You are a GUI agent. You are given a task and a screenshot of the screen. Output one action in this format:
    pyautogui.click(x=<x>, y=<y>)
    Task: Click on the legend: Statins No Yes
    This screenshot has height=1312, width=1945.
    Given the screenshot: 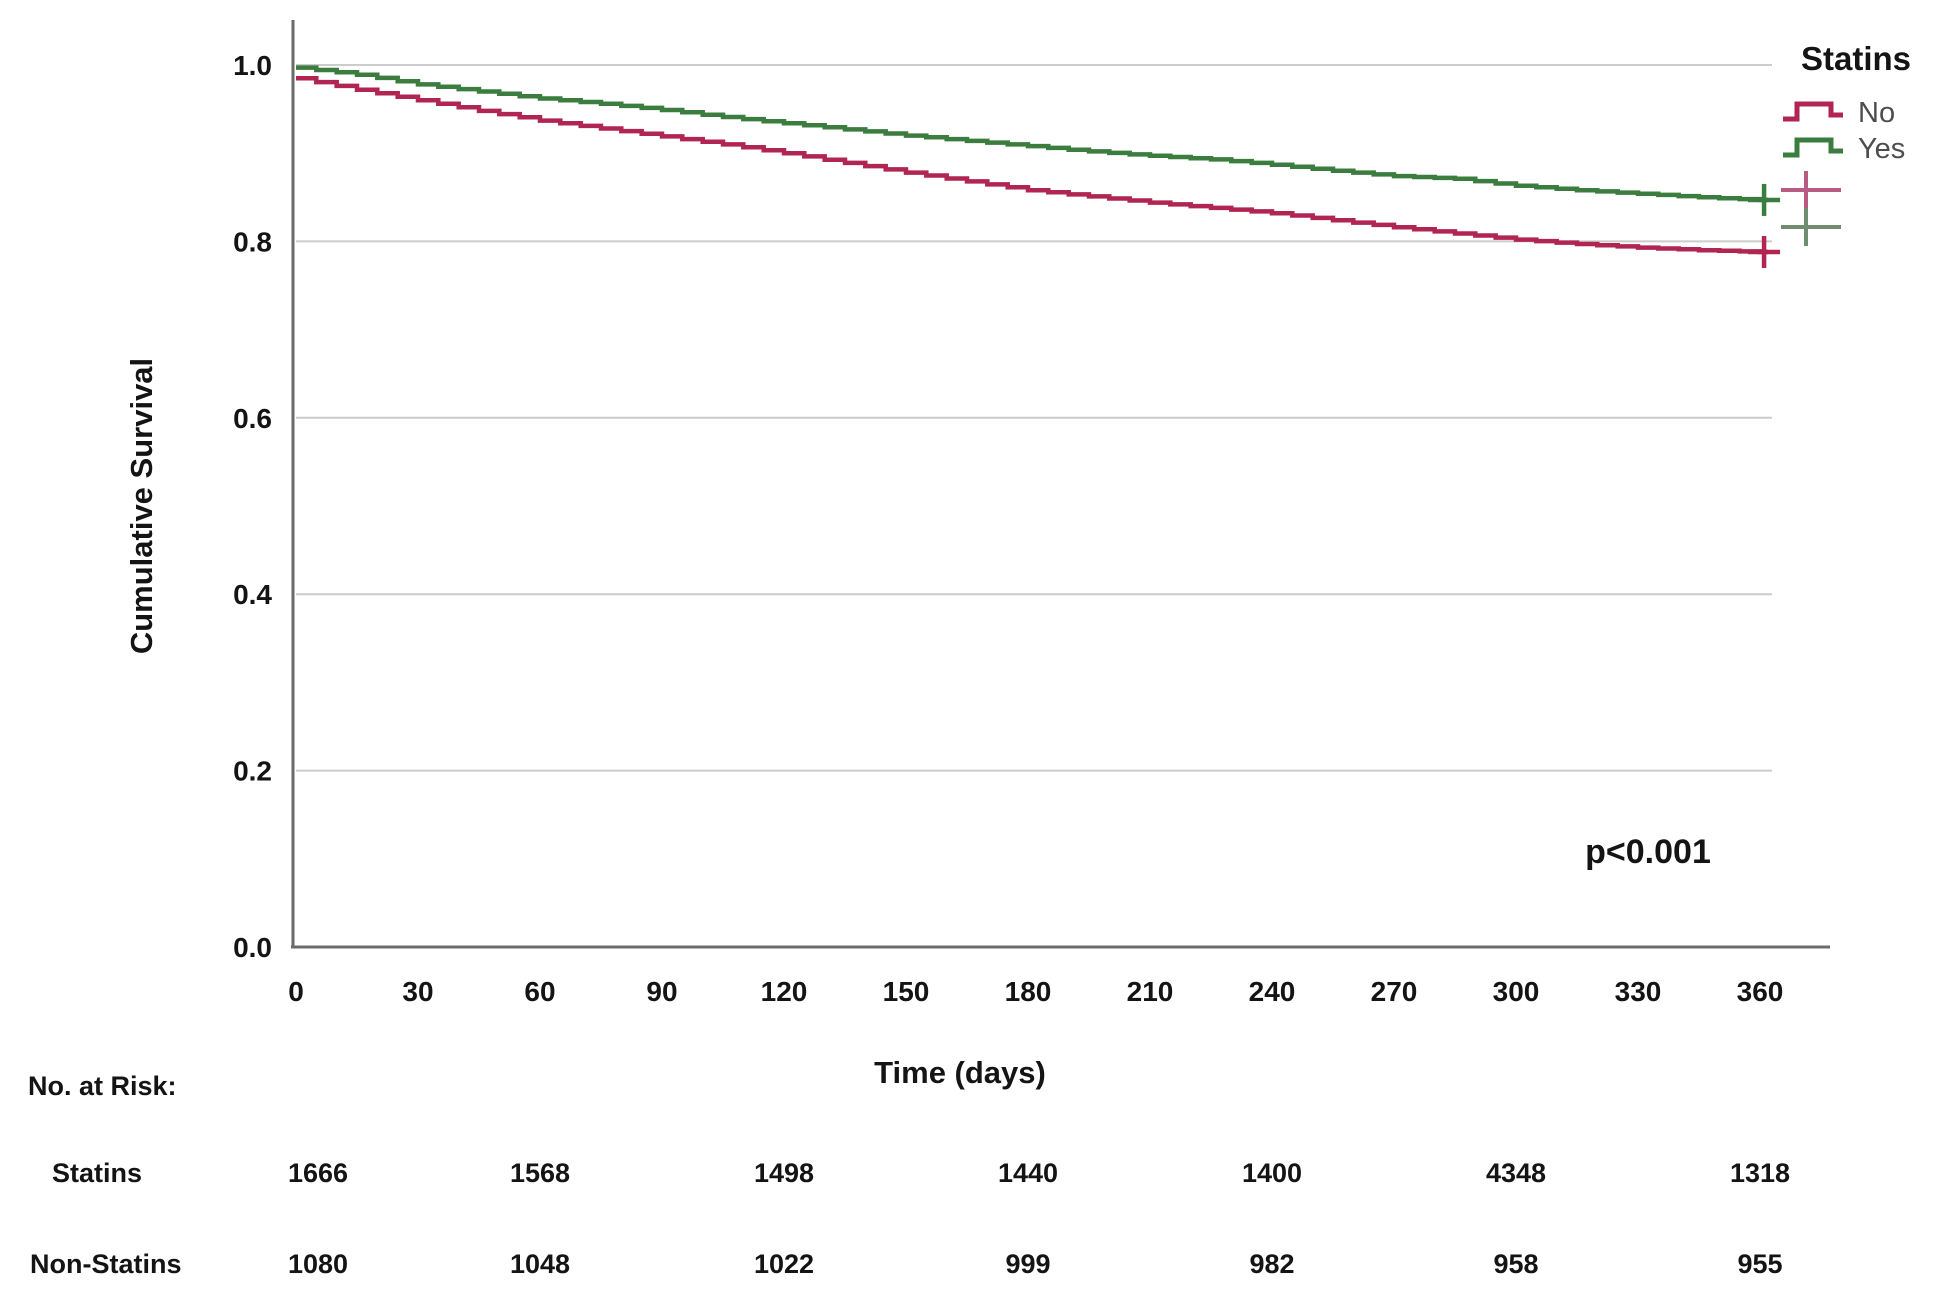 What is the action you would take?
    pyautogui.click(x=1846, y=143)
    